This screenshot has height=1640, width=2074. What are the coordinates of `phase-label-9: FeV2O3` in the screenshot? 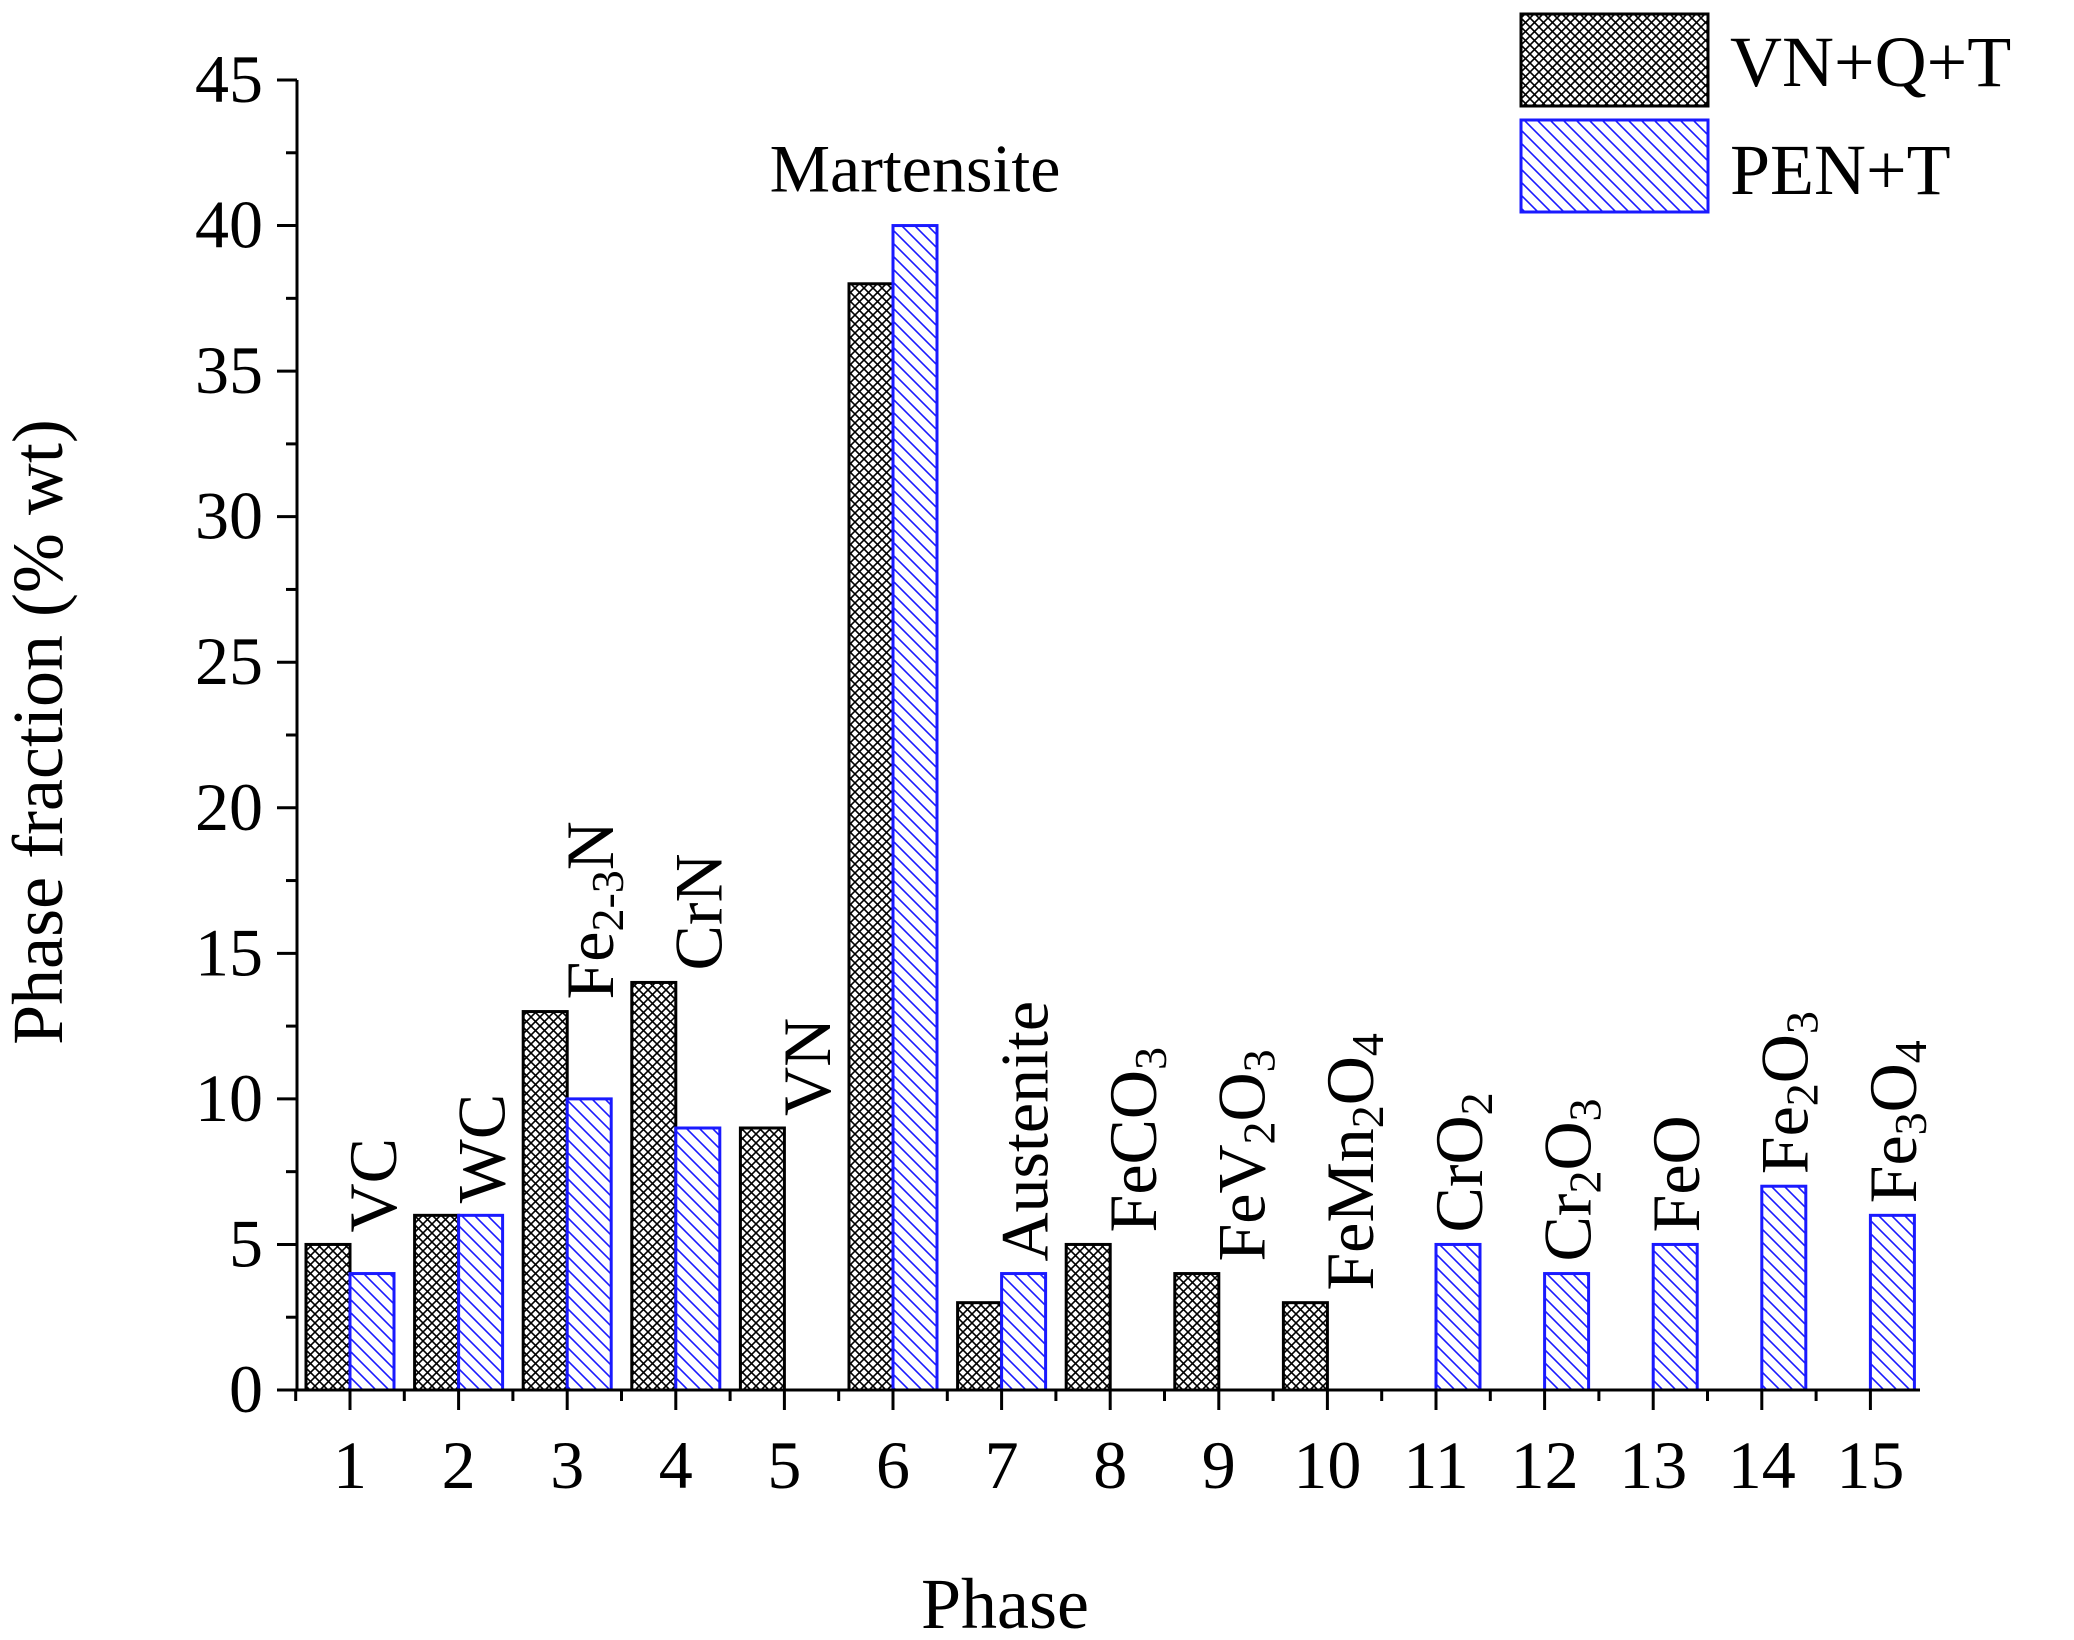 It's located at (1244, 1155).